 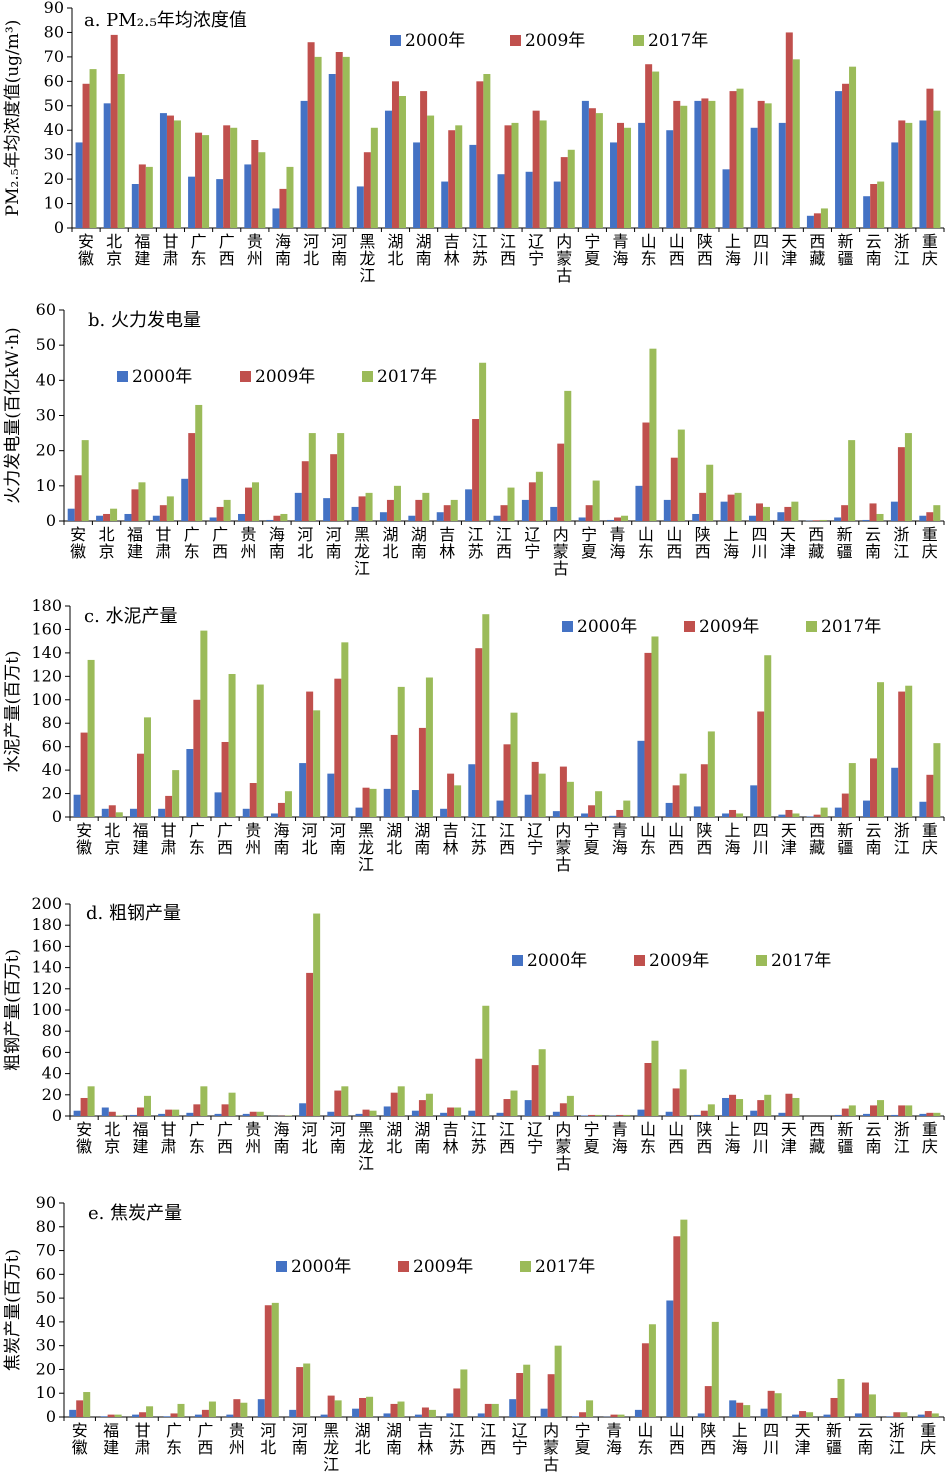 I want to click on bar-2009年-山西, so click(x=676, y=1102).